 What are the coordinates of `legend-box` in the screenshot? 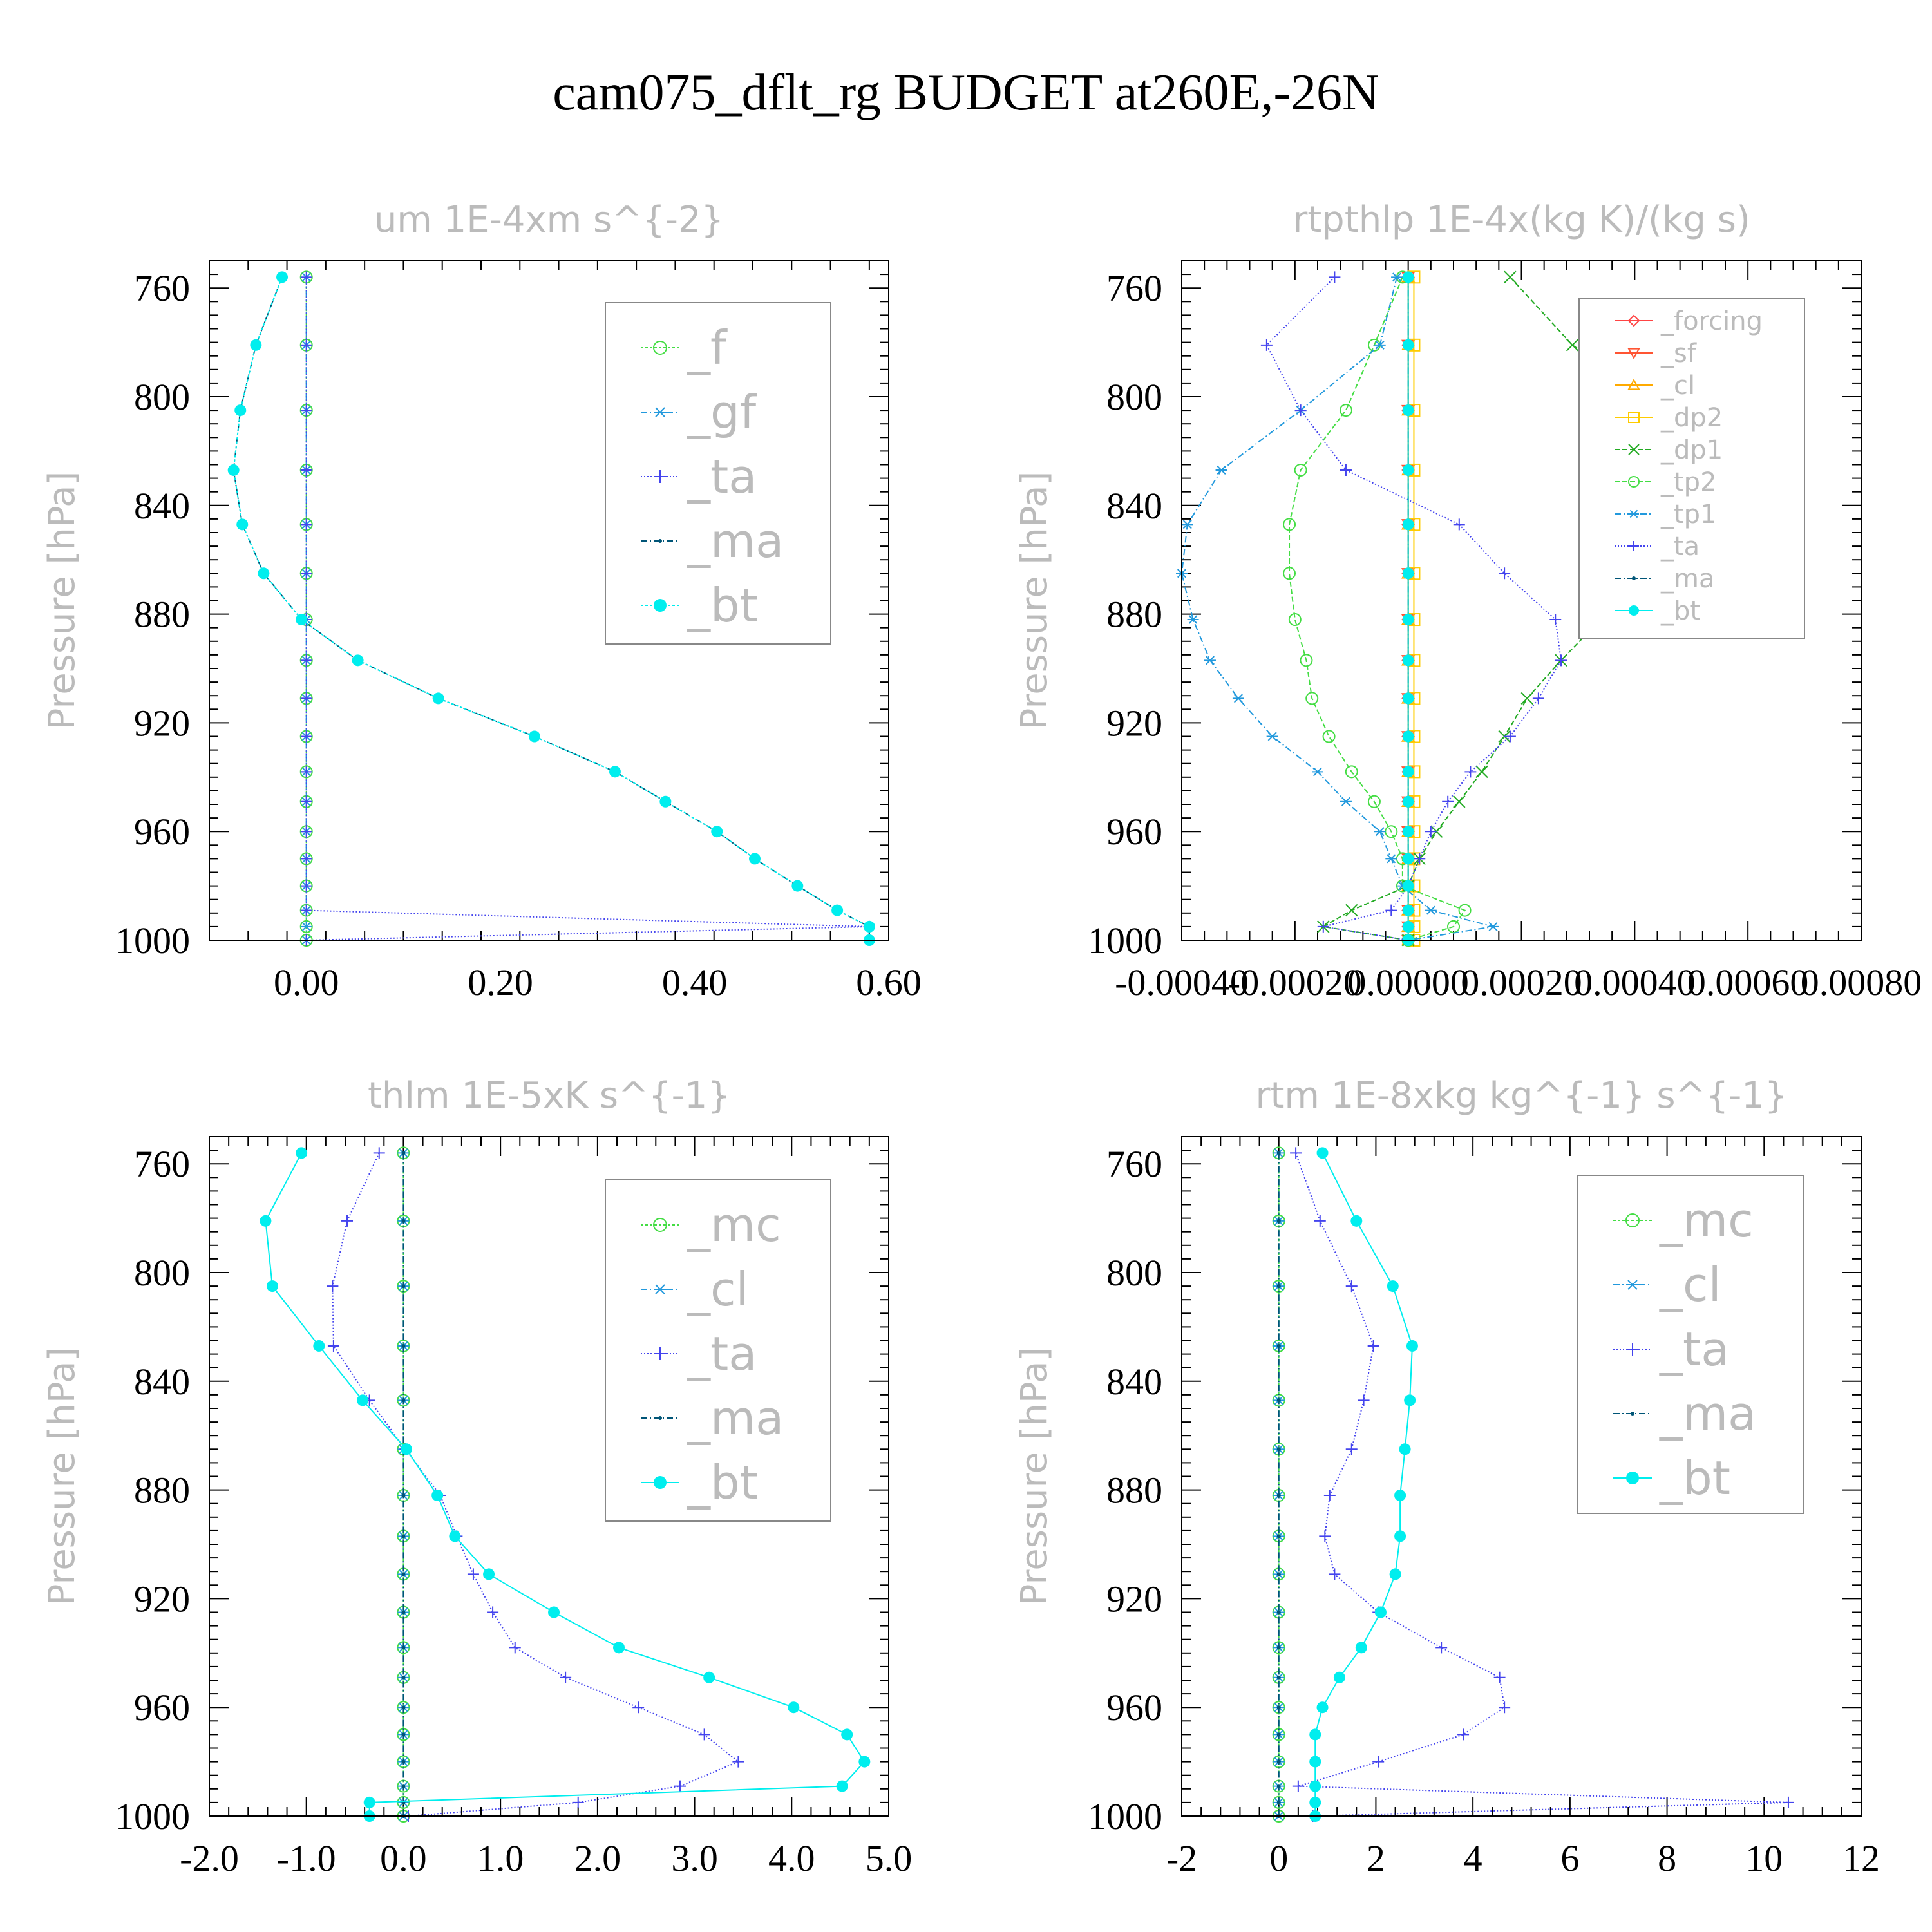 It's located at (718, 1351).